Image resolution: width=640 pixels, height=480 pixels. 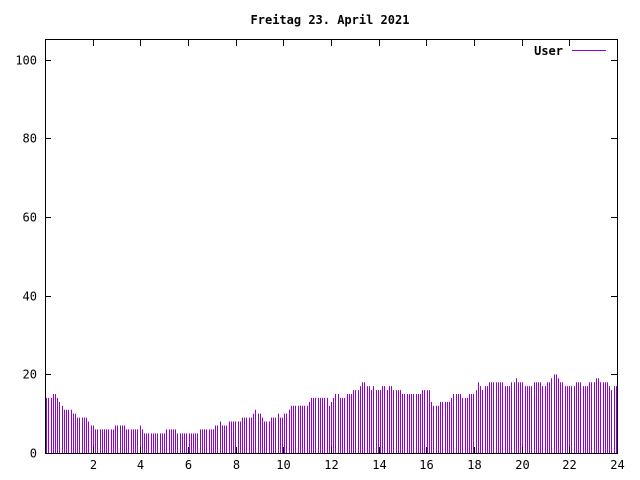 I want to click on y-tick-label: 40, so click(x=30, y=297).